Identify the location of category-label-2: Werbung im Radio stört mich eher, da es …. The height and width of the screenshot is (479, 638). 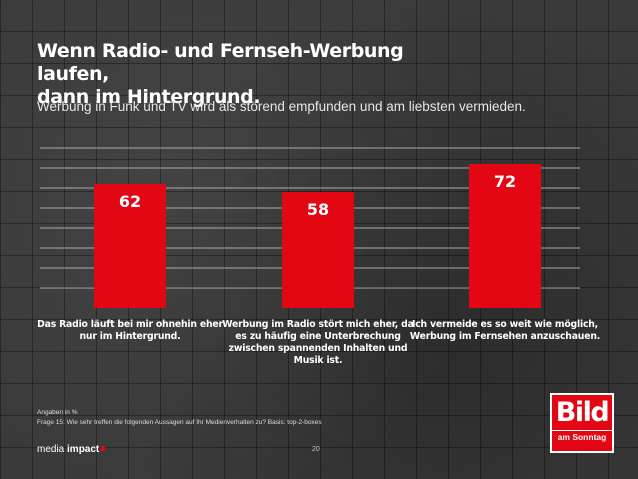
(318, 342).